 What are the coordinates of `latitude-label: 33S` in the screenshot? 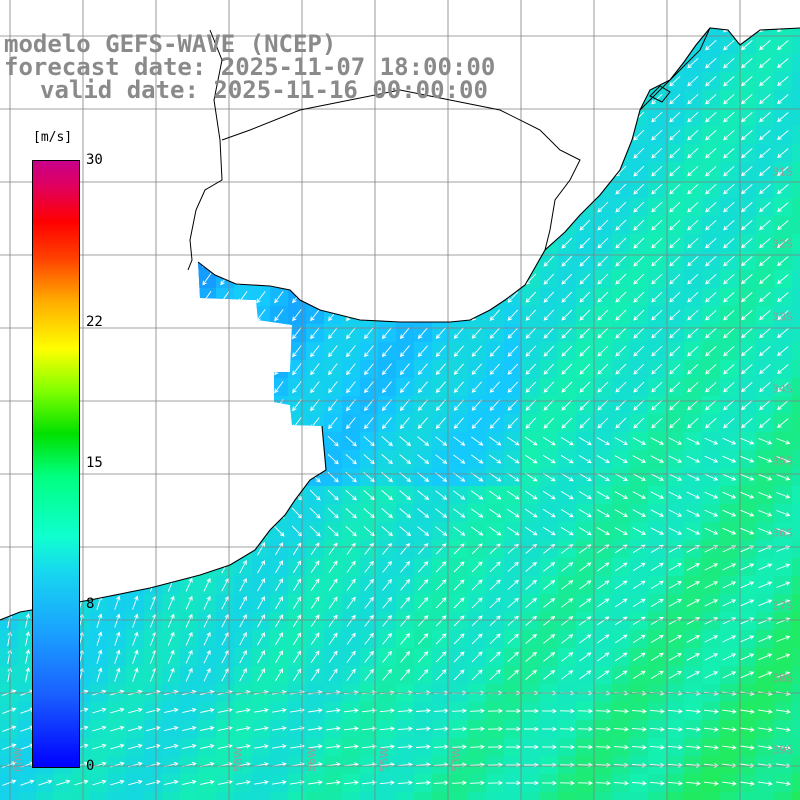 It's located at (782, 317).